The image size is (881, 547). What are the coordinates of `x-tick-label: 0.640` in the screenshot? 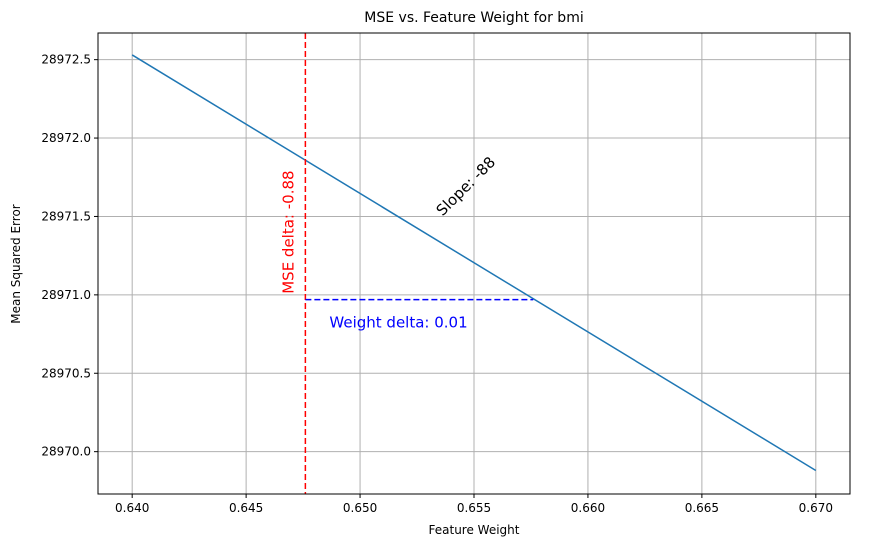 It's located at (132, 508).